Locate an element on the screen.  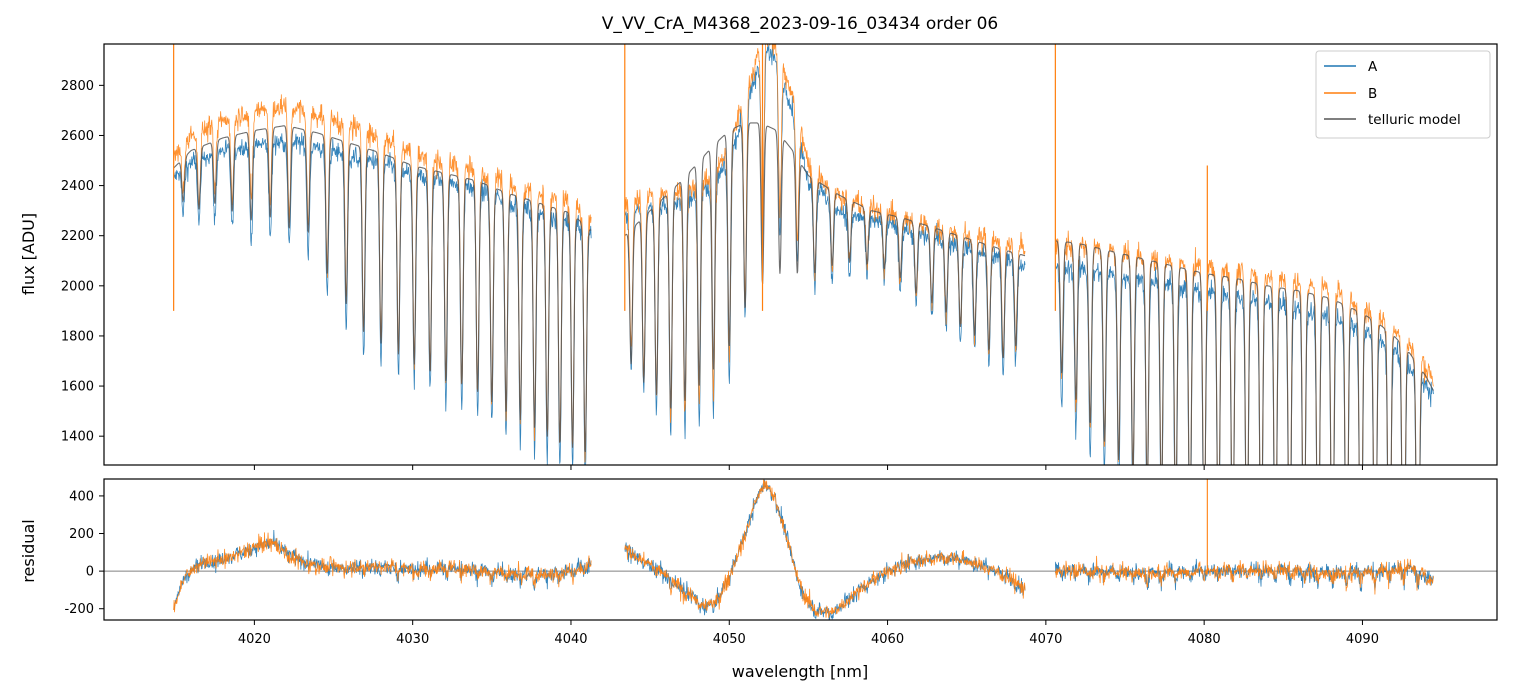
legend-box is located at coordinates (1403, 94).